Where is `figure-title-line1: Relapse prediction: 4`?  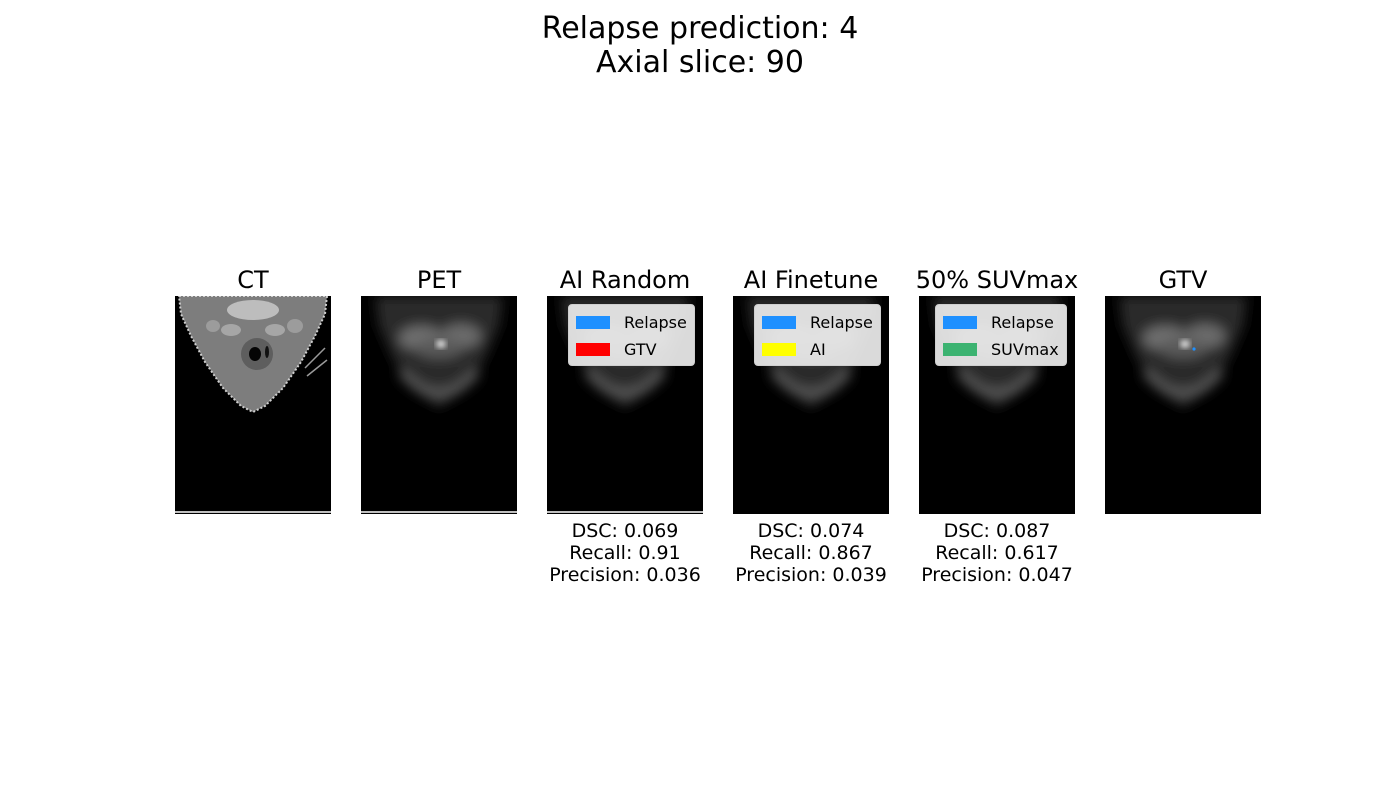 figure-title-line1: Relapse prediction: 4 is located at coordinates (700, 28).